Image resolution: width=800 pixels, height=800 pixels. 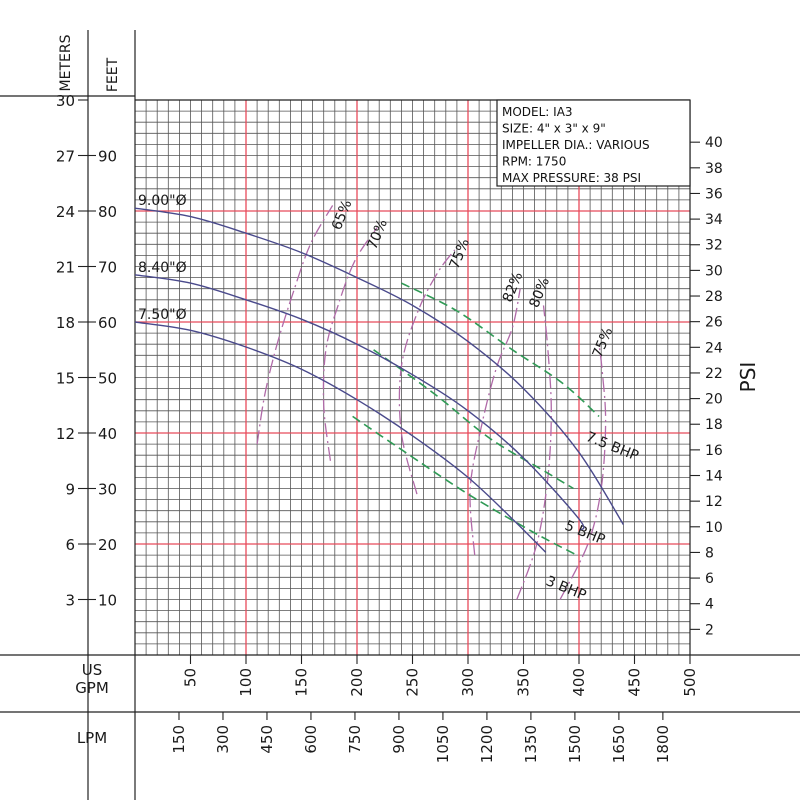 I want to click on feet-tick-label: 30, so click(x=107, y=490).